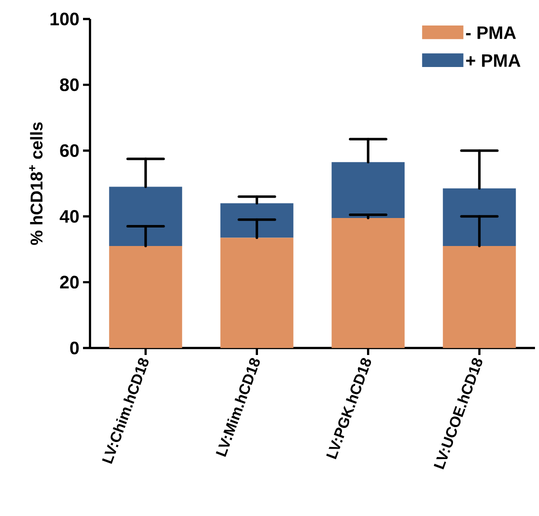 Image resolution: width=539 pixels, height=516 pixels. What do you see at coordinates (64, 19) in the screenshot?
I see `y-tick-label: 100` at bounding box center [64, 19].